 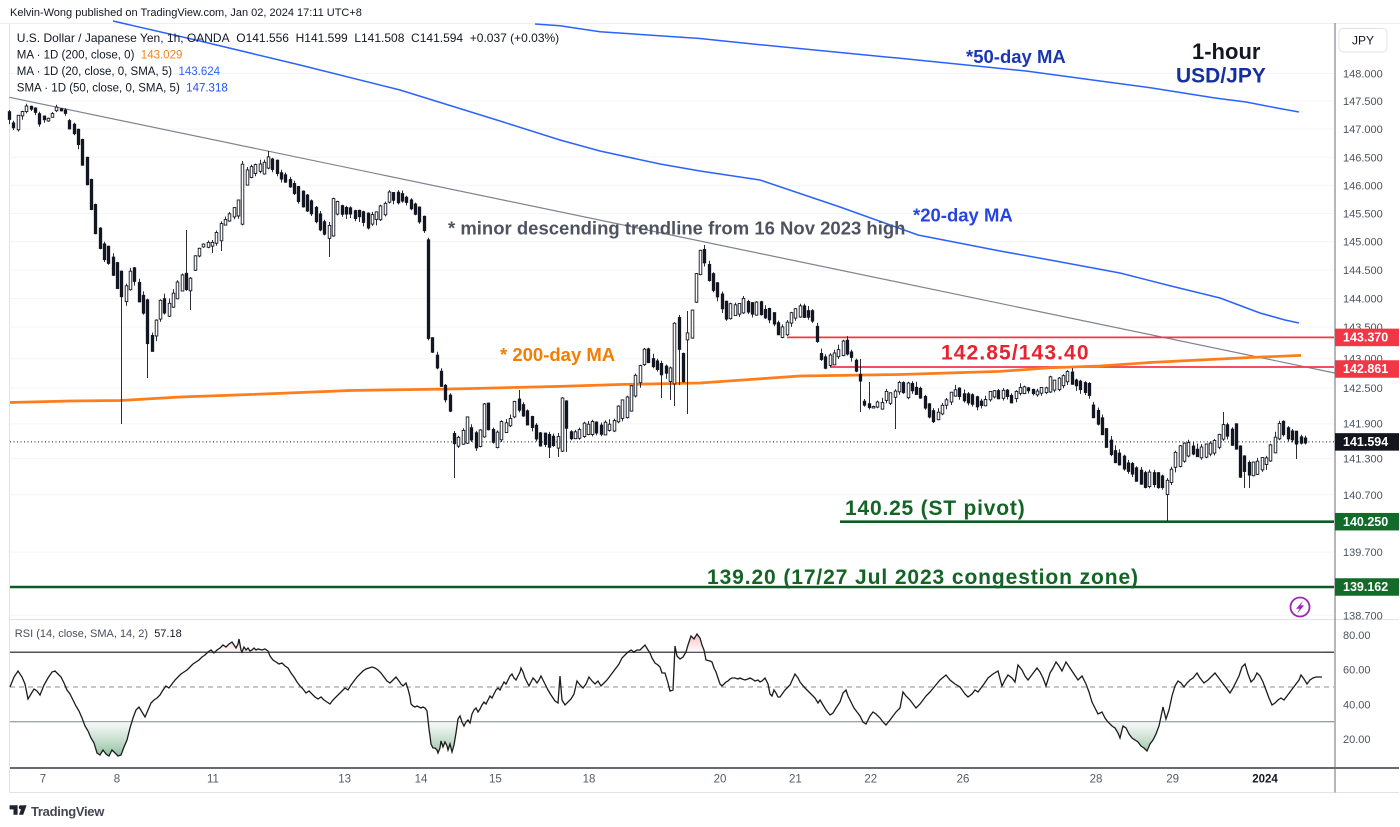 I want to click on svg-text: 20, so click(x=720, y=780).